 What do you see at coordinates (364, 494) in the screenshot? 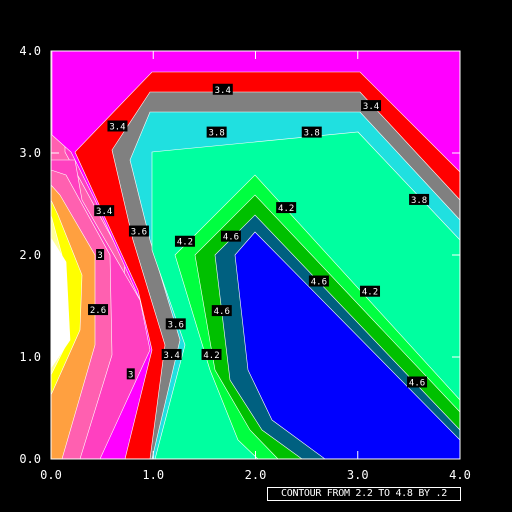
I see `contour-caption: CONTOUR FROM 2.2 TO 4.8 BY .2` at bounding box center [364, 494].